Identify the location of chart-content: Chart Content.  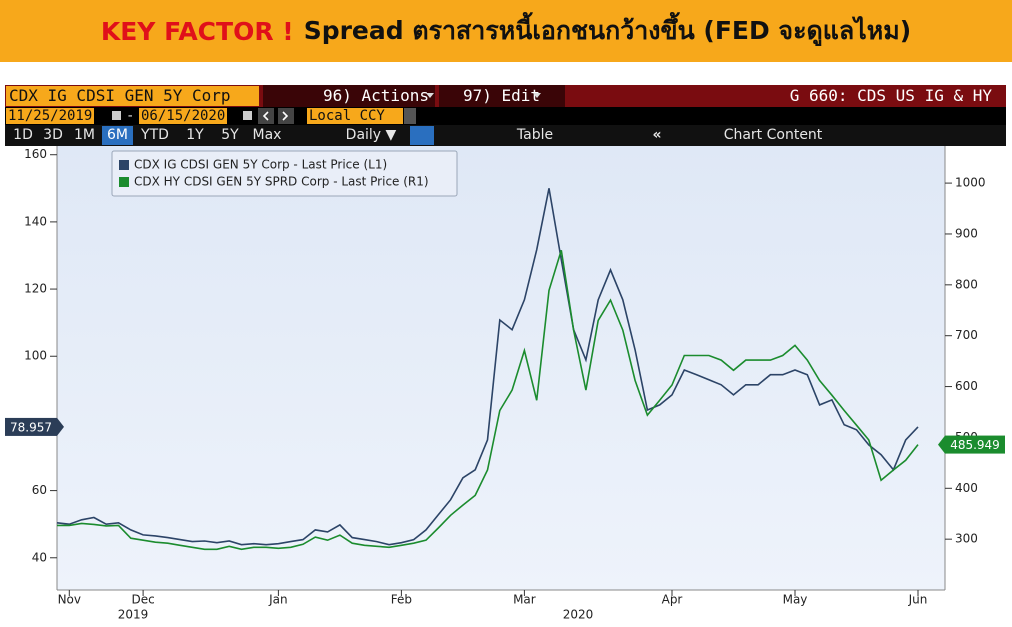
(773, 135).